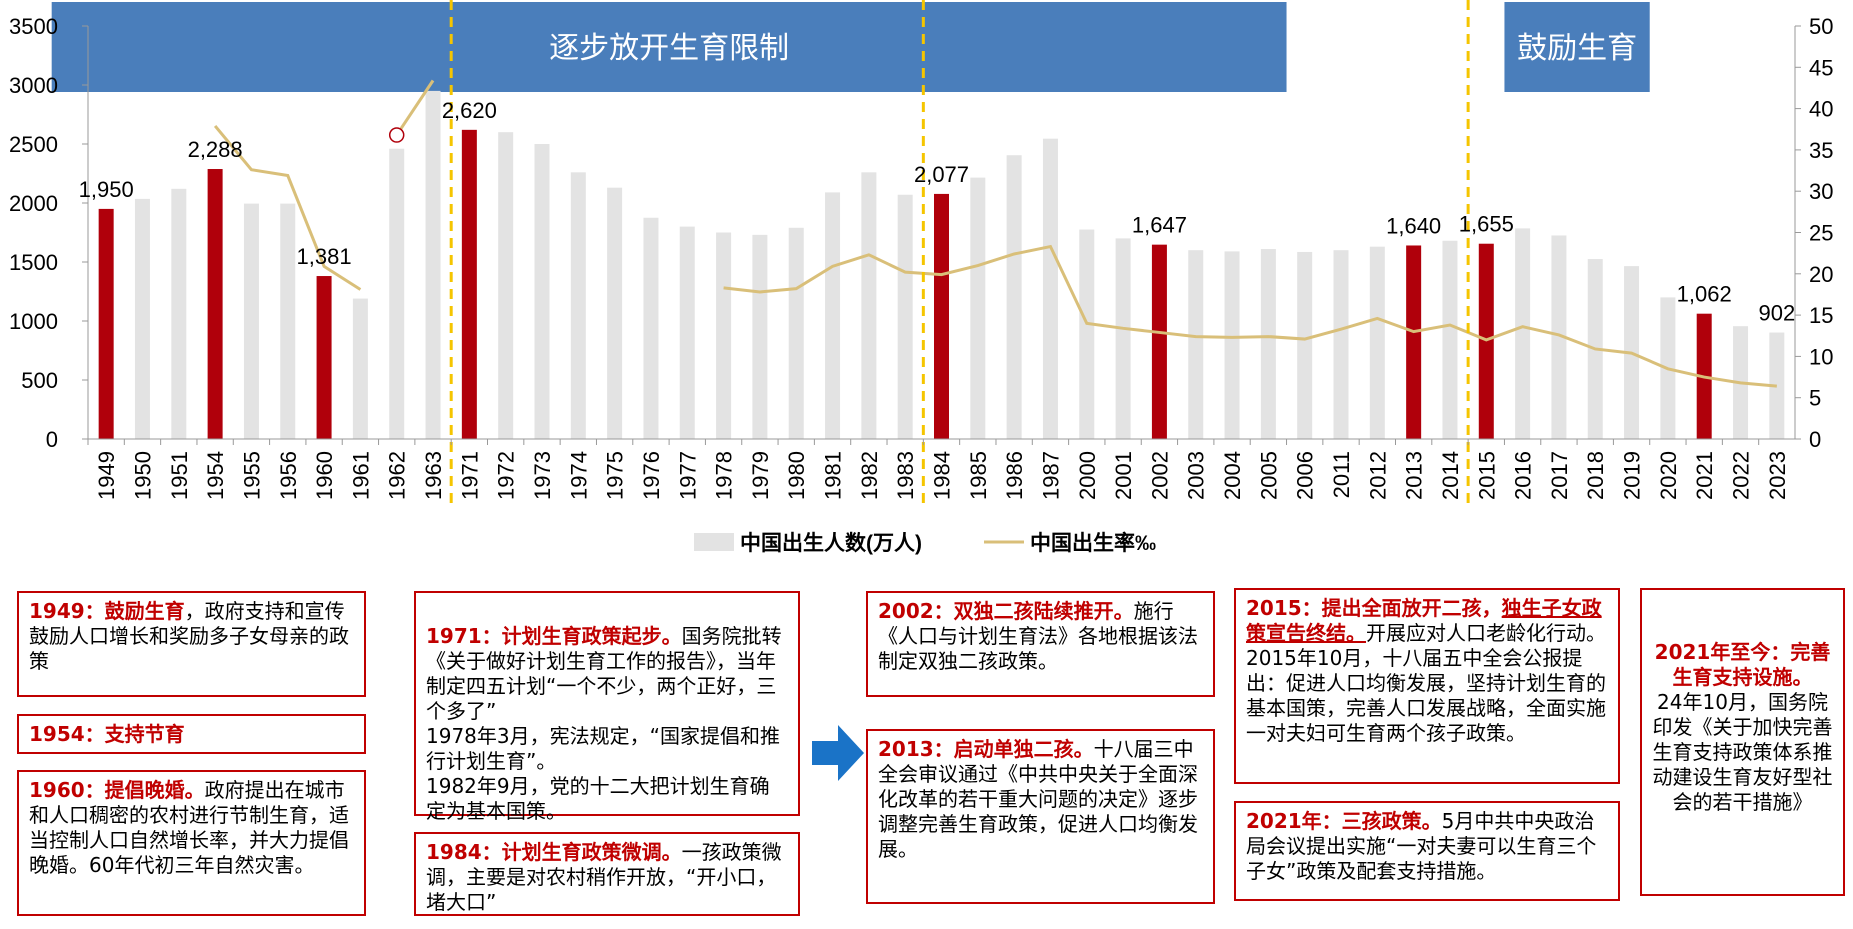 The height and width of the screenshot is (929, 1853). I want to click on x-tick-label: 1983, so click(905, 475).